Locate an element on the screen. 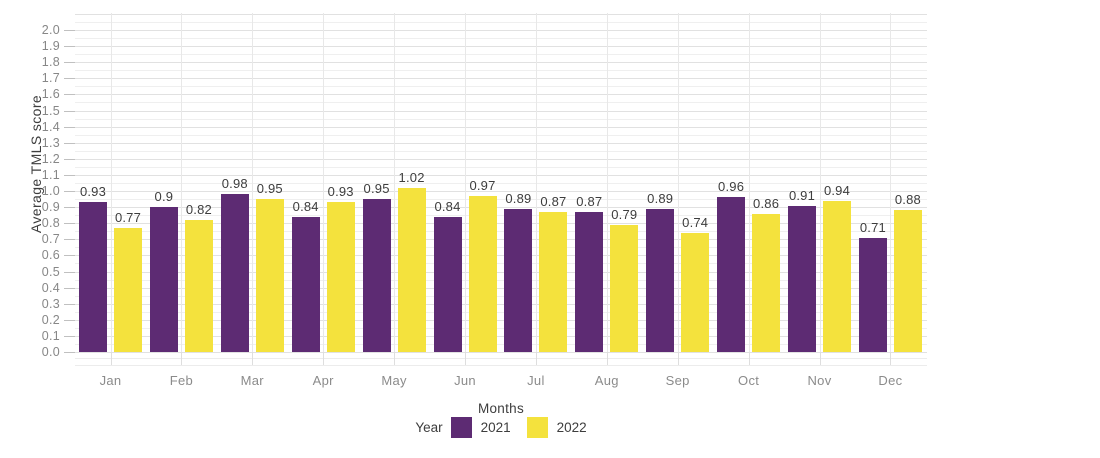  y-tick-label: 1.3 is located at coordinates (50, 142).